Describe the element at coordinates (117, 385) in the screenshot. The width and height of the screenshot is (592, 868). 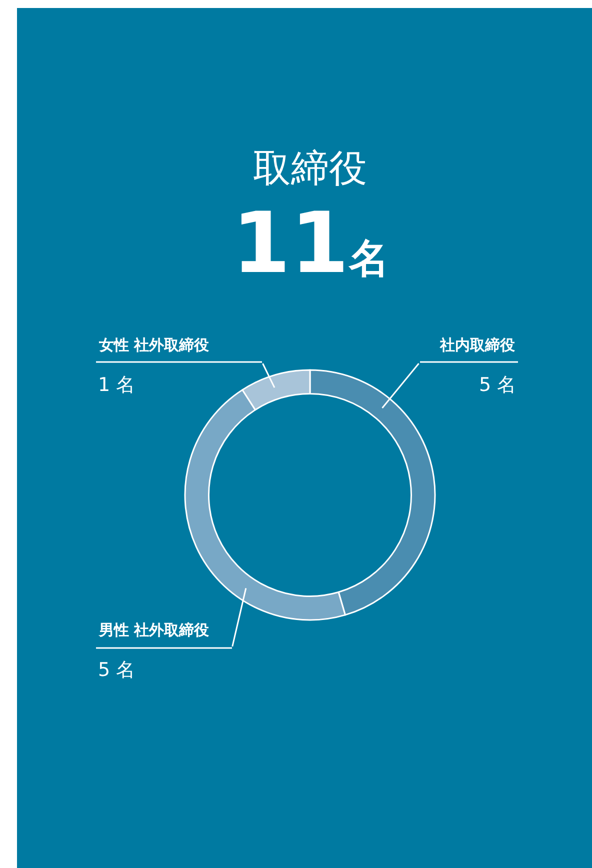
I see `data-label: 1 名` at that location.